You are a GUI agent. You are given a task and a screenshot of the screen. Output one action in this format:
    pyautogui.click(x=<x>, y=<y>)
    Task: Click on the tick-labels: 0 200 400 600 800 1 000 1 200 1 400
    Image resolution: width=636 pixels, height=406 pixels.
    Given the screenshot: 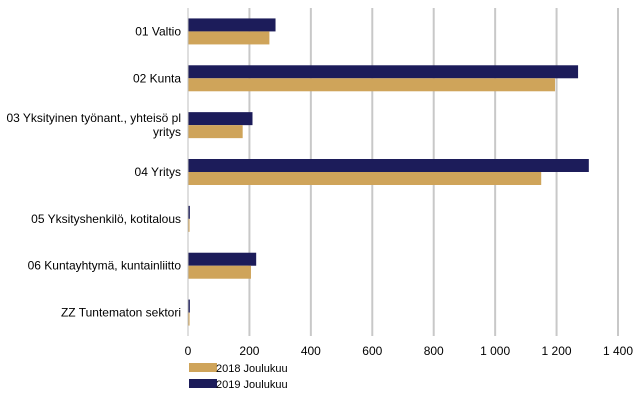 What is the action you would take?
    pyautogui.click(x=409, y=351)
    